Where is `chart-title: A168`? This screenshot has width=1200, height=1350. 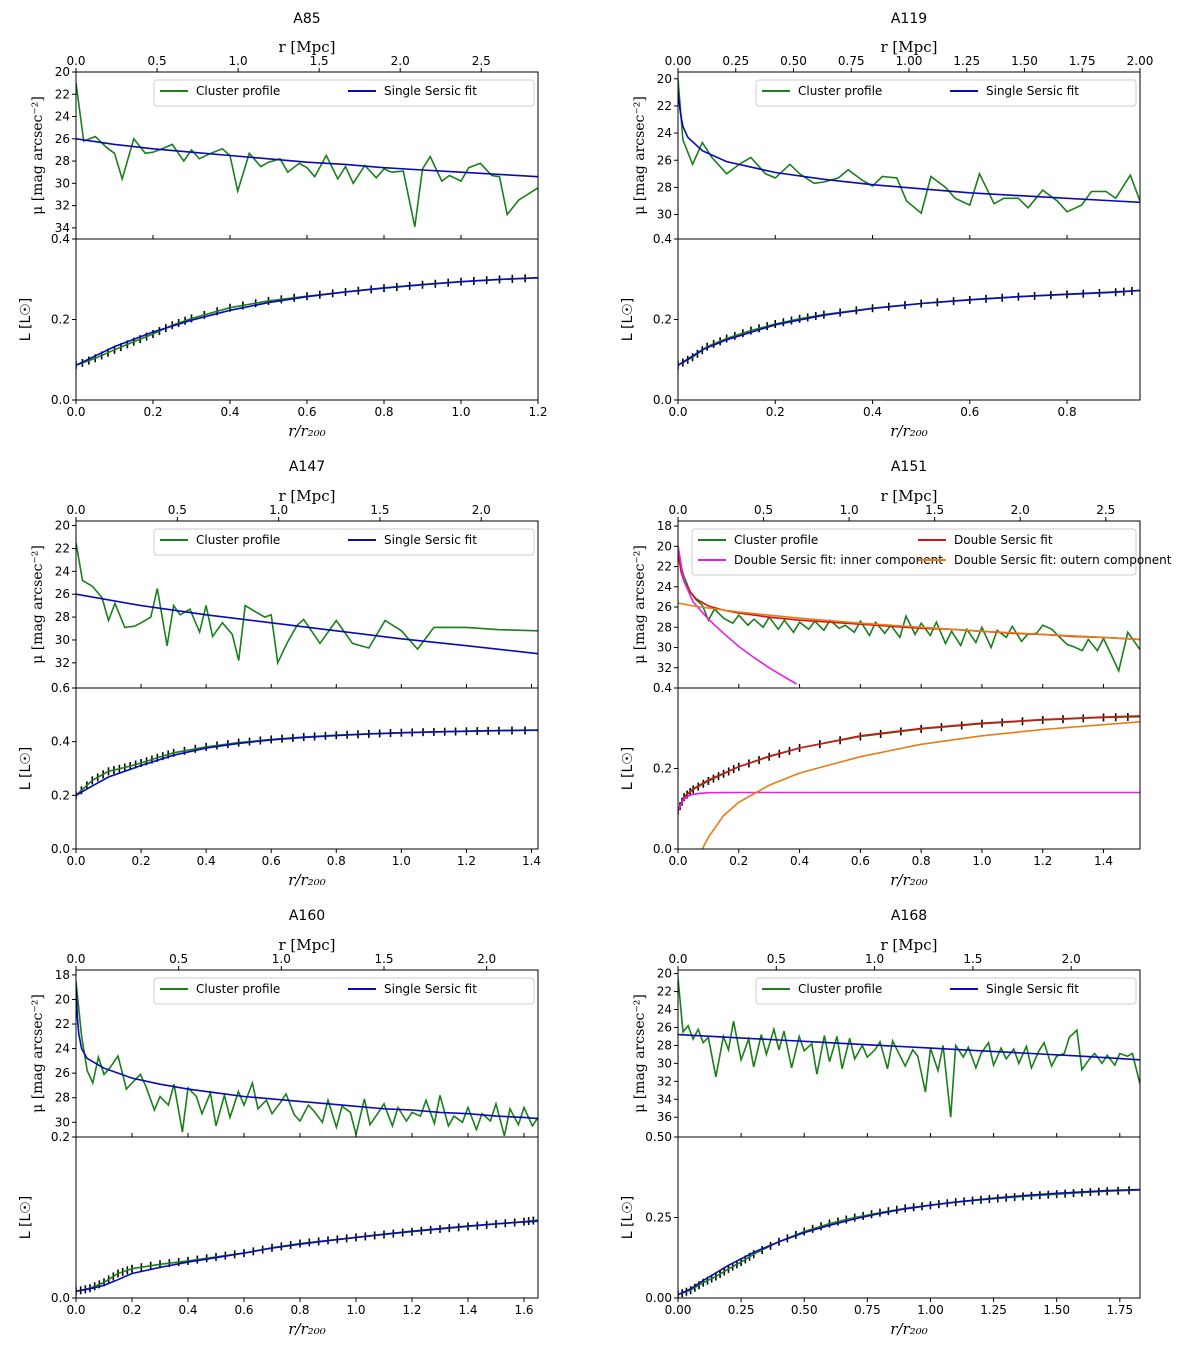
chart-title: A168 is located at coordinates (909, 916).